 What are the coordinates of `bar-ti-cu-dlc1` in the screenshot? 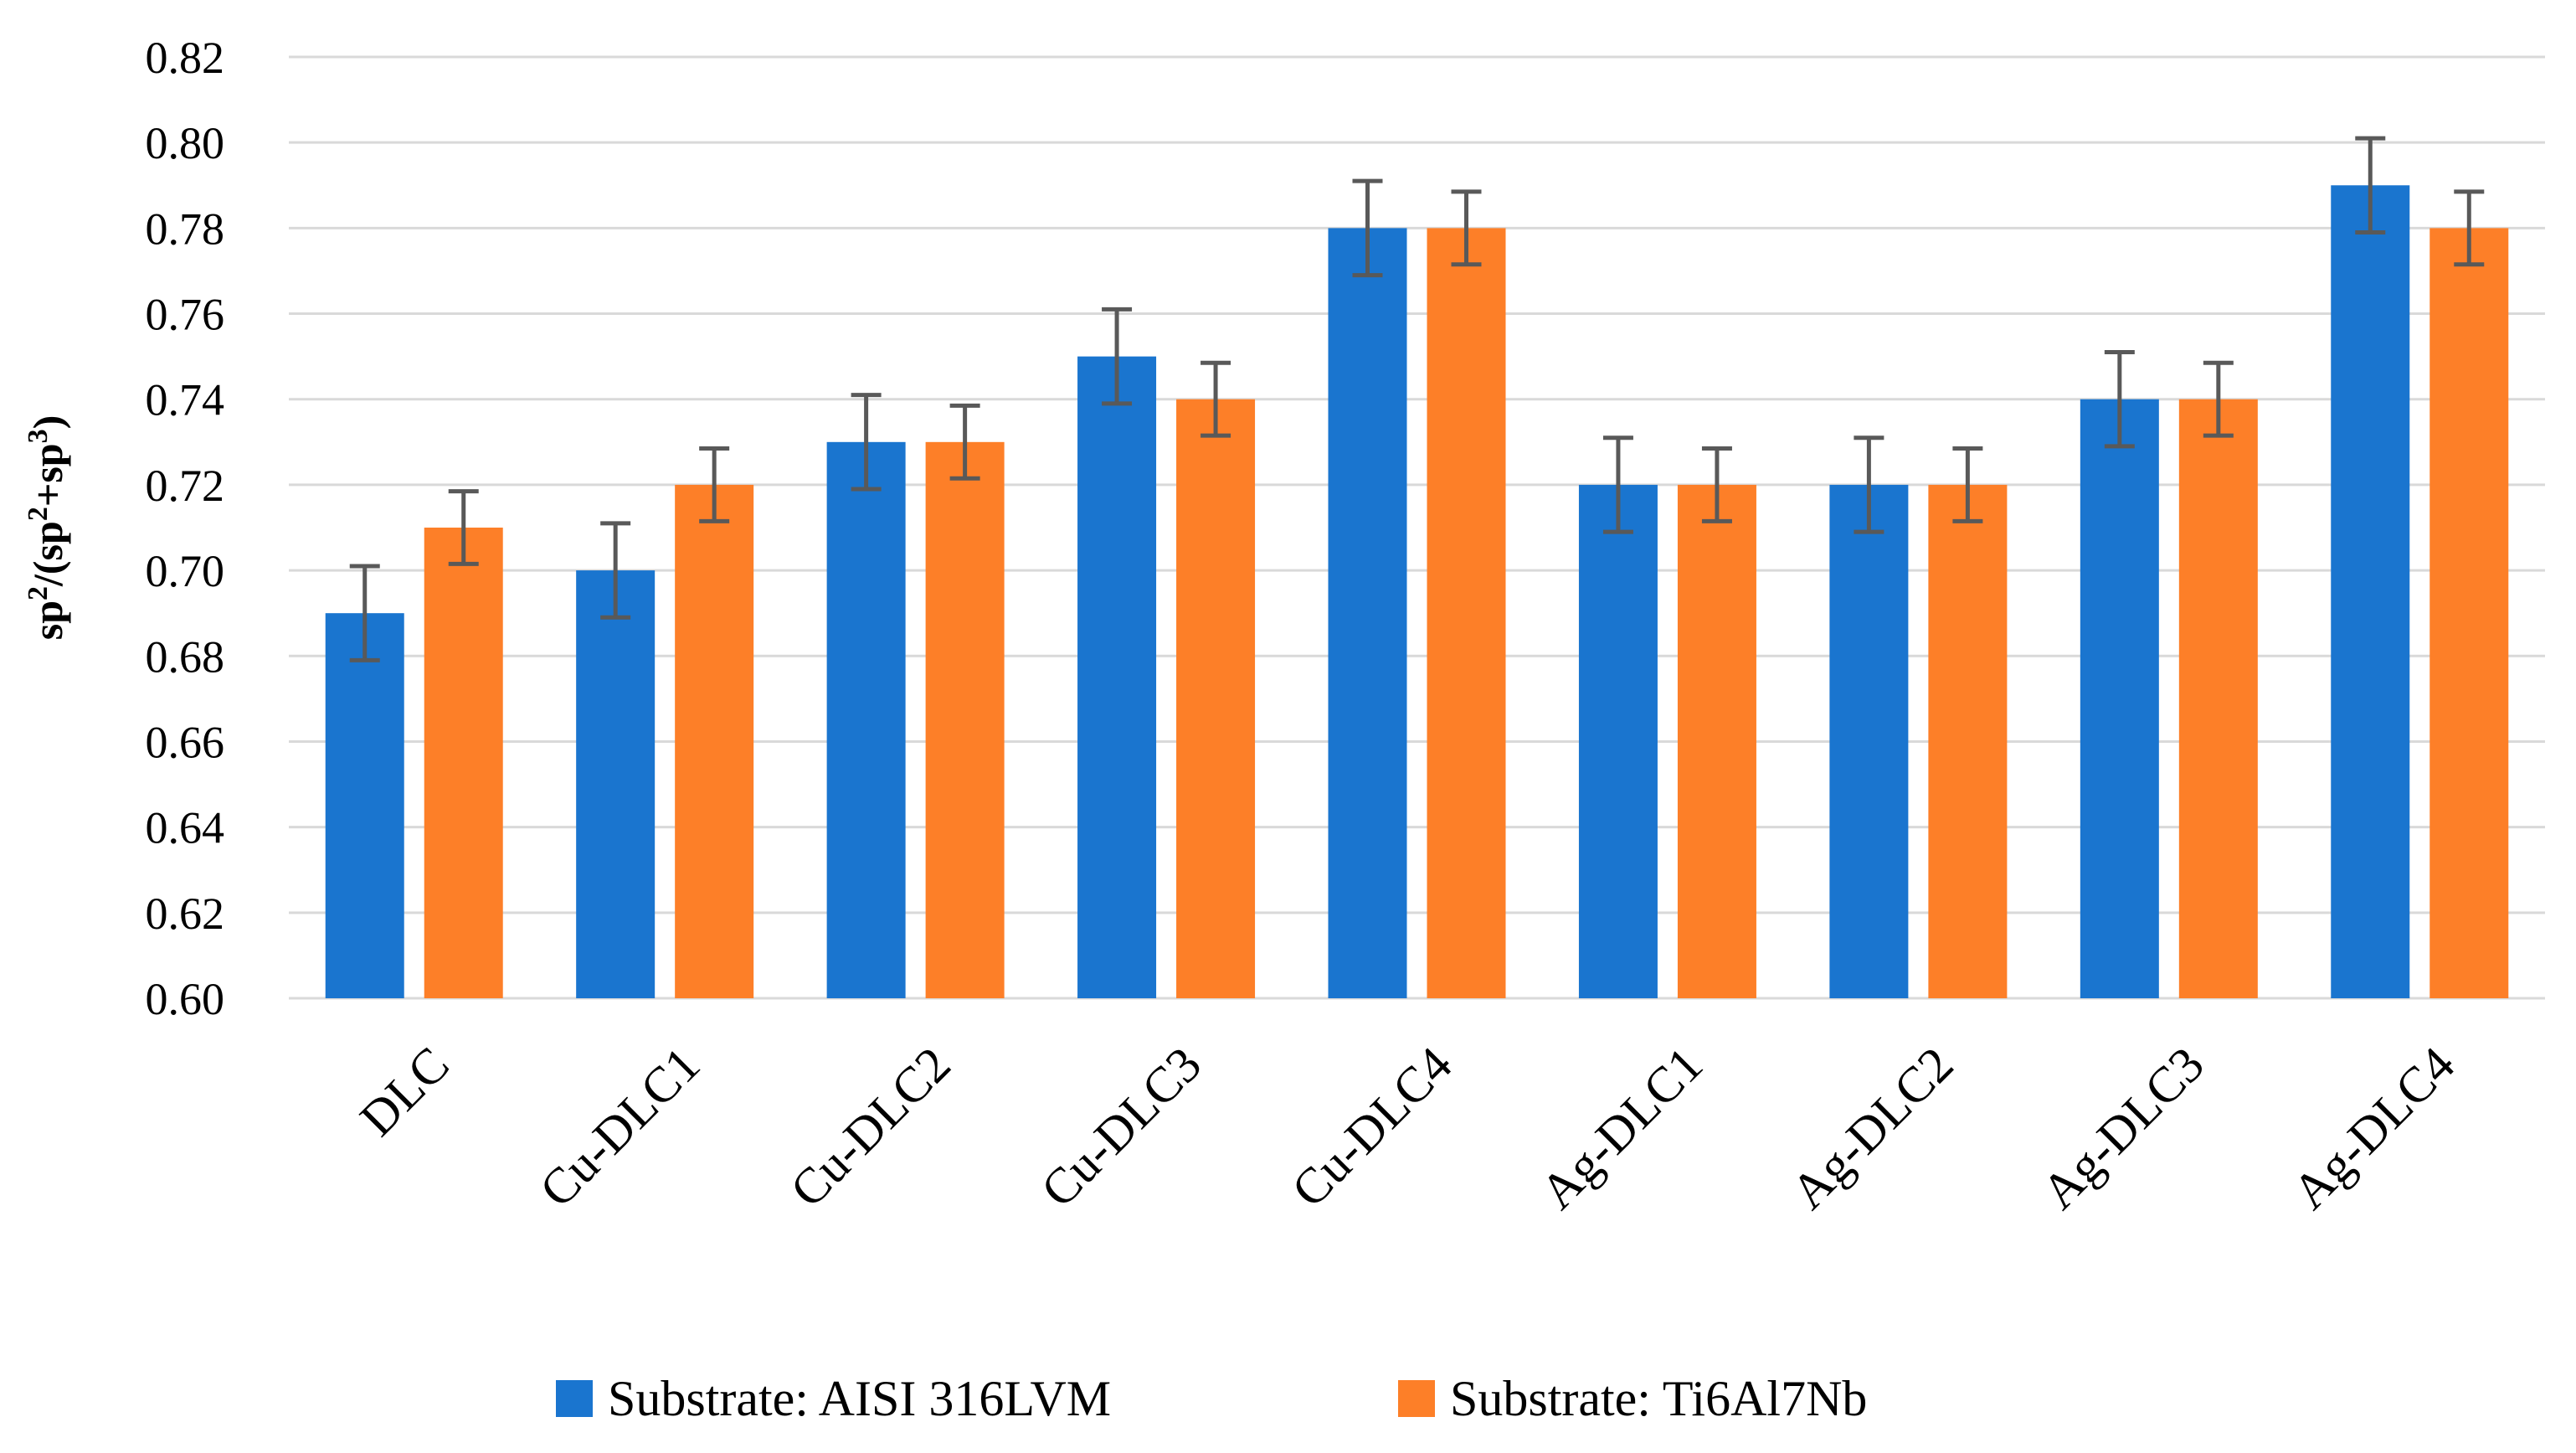 It's located at (714, 741).